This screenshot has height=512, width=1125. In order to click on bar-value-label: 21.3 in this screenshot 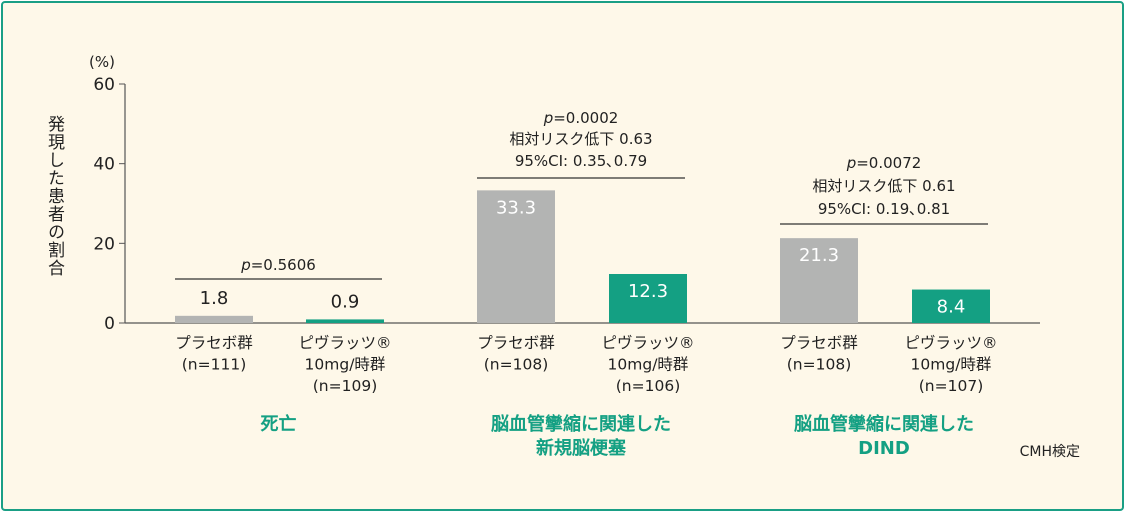, I will do `click(819, 255)`.